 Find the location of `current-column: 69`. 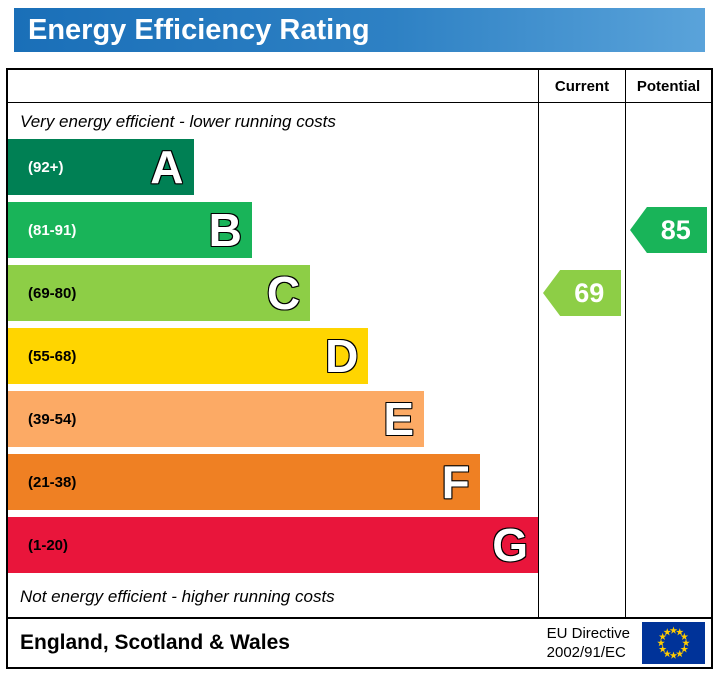

current-column: 69 is located at coordinates (581, 360).